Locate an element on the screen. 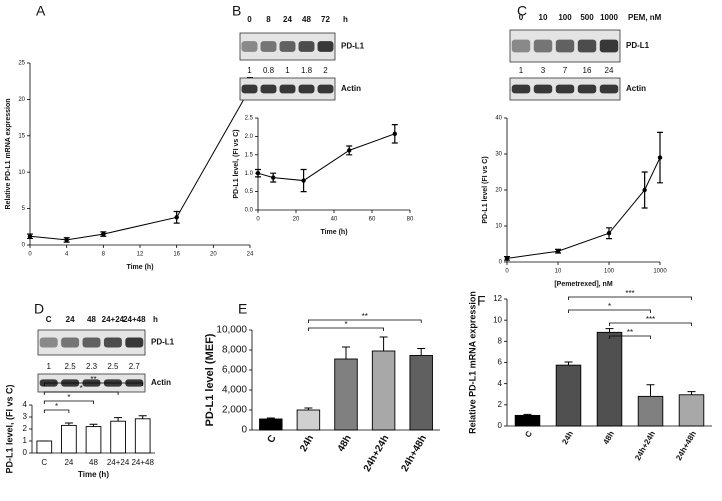  band-quant: 0.8 is located at coordinates (269, 70).